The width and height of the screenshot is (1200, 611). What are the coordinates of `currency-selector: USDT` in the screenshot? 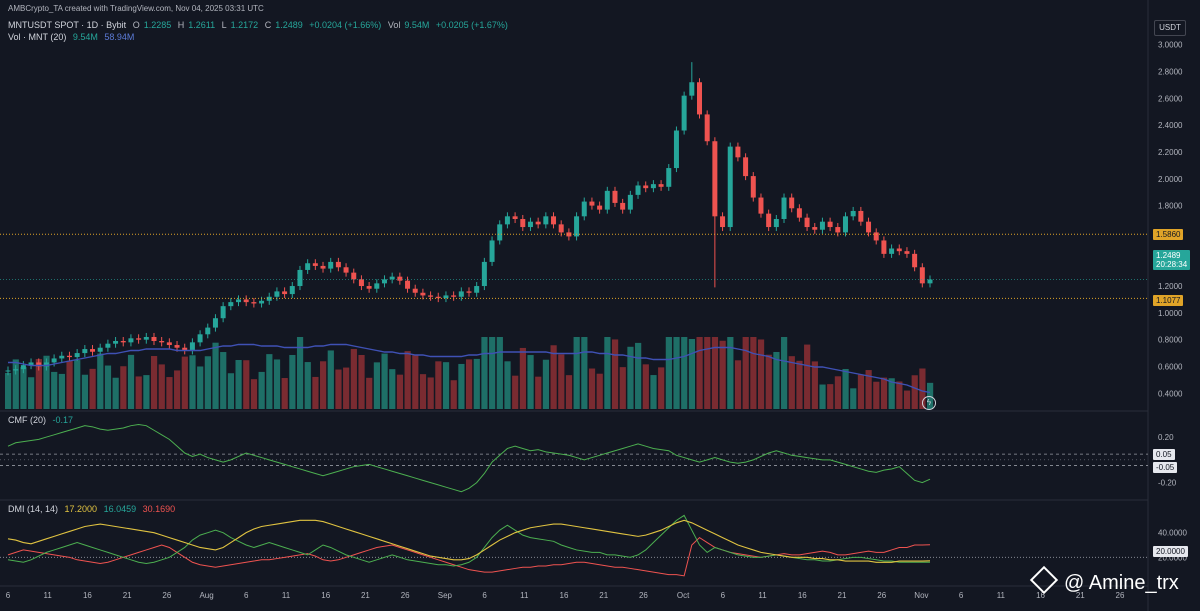 It's located at (1170, 28).